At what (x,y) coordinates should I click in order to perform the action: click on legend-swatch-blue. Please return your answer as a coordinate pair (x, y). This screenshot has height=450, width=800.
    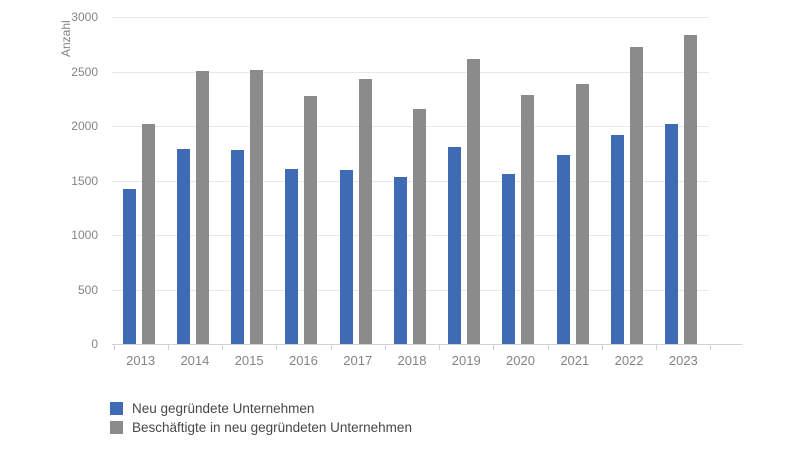
    Looking at the image, I should click on (116, 408).